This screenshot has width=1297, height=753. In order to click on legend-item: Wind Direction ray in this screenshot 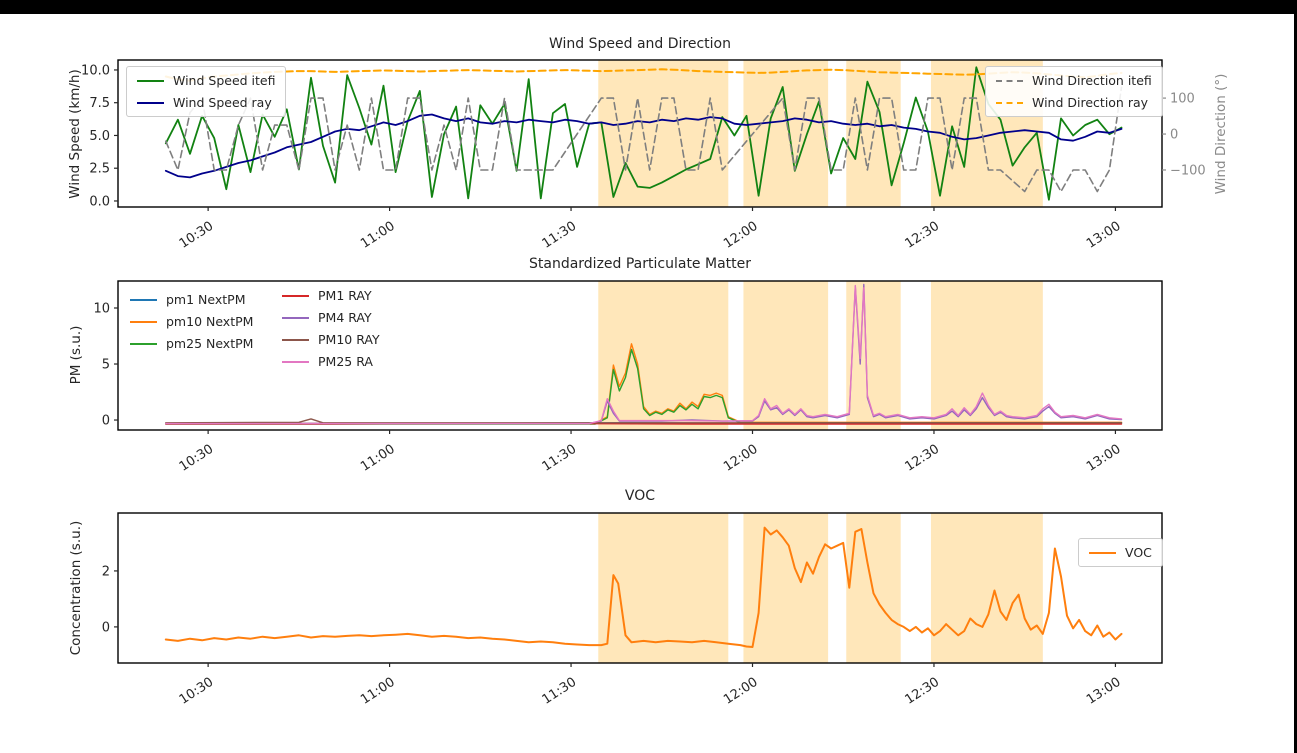, I will do `click(1074, 102)`.